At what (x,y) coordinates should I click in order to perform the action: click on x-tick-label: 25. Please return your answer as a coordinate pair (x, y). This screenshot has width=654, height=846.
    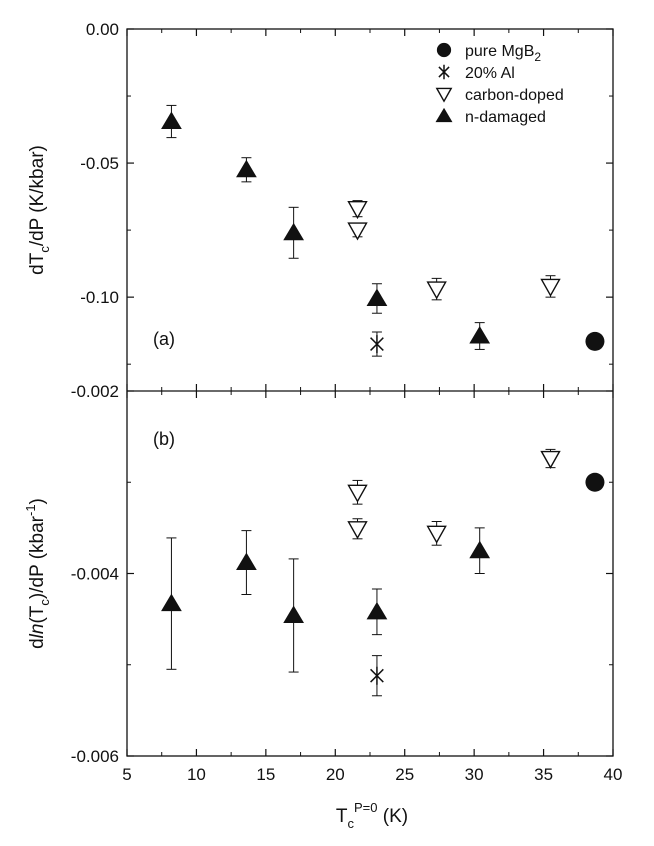
    Looking at the image, I should click on (404, 774).